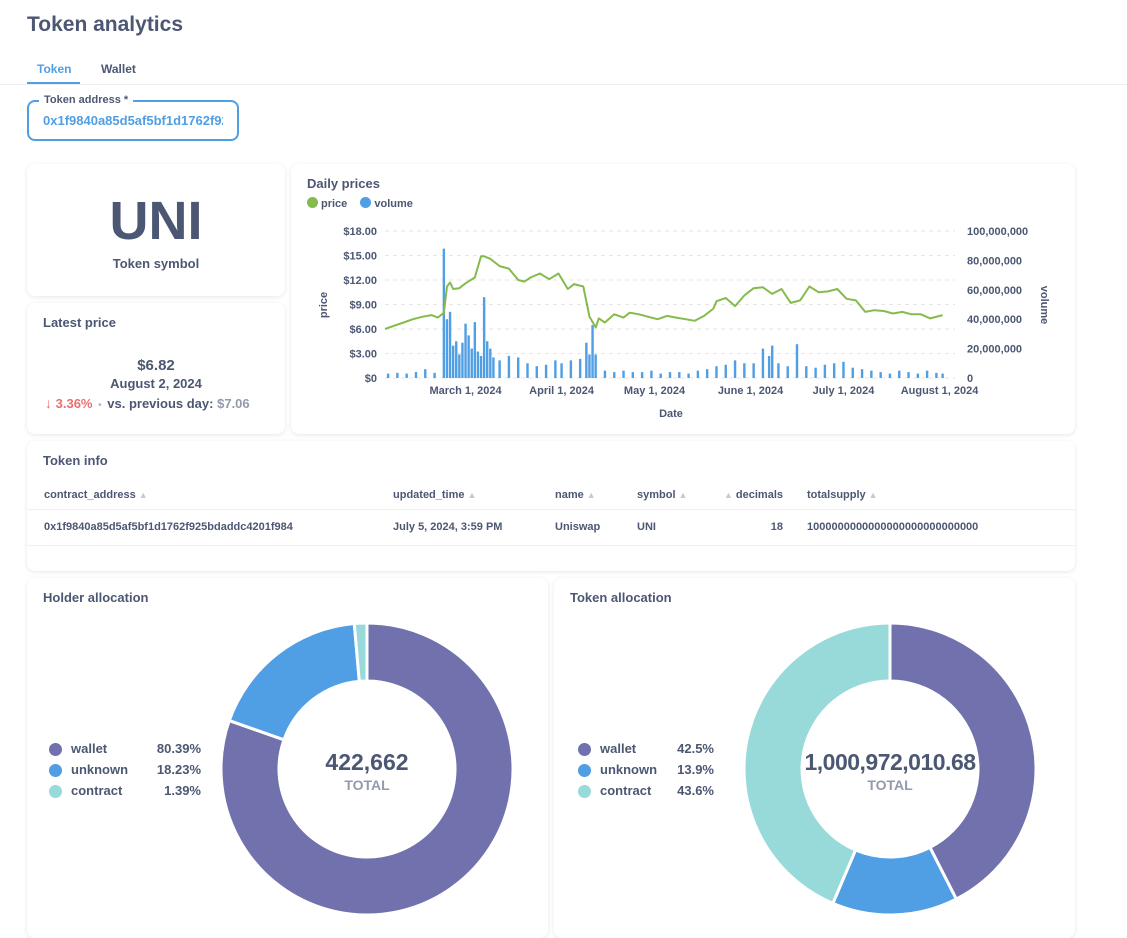 The height and width of the screenshot is (938, 1127). I want to click on legend-price-dot, so click(312, 202).